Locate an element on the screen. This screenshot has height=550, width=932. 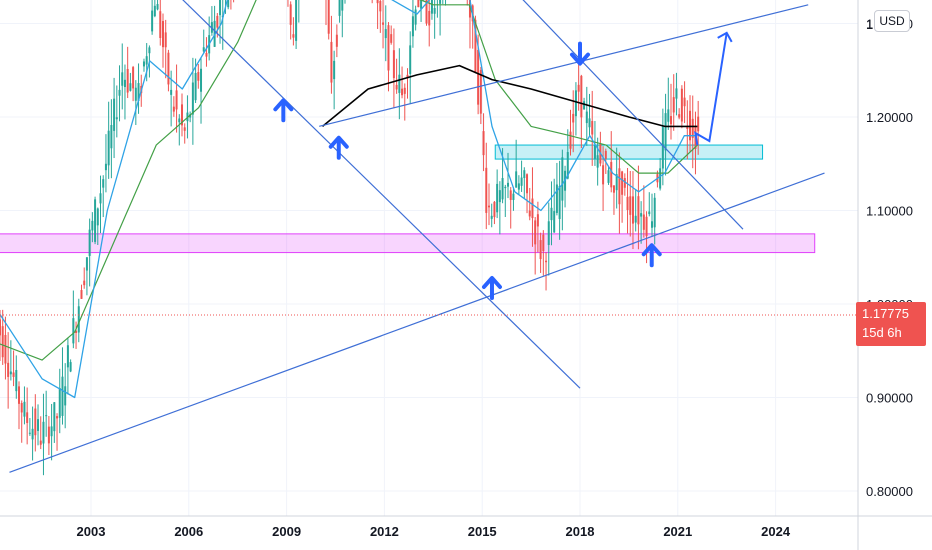
time-axis: 2003 2006 2009 2012 2015 2018 2021 2024 is located at coordinates (434, 531).